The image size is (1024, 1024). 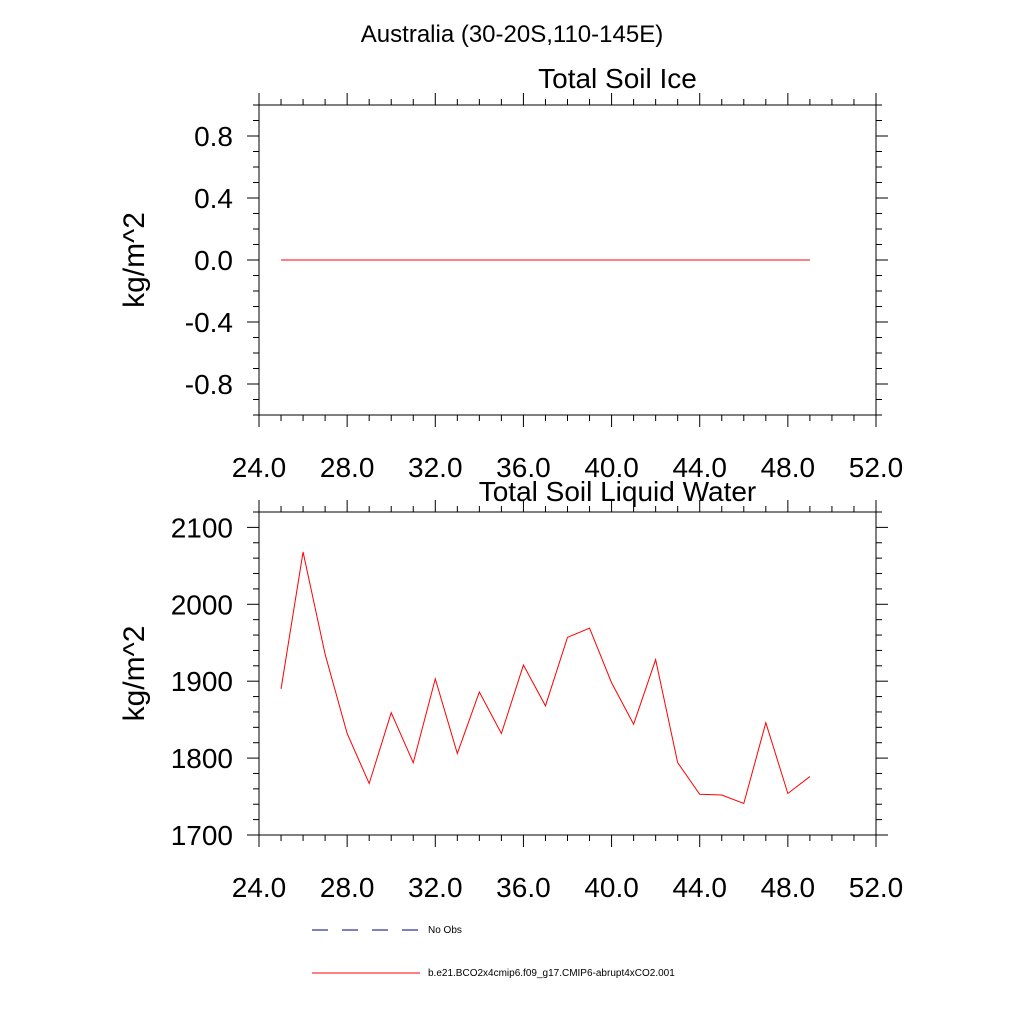 What do you see at coordinates (213, 136) in the screenshot?
I see `y-tick-label: 0.8` at bounding box center [213, 136].